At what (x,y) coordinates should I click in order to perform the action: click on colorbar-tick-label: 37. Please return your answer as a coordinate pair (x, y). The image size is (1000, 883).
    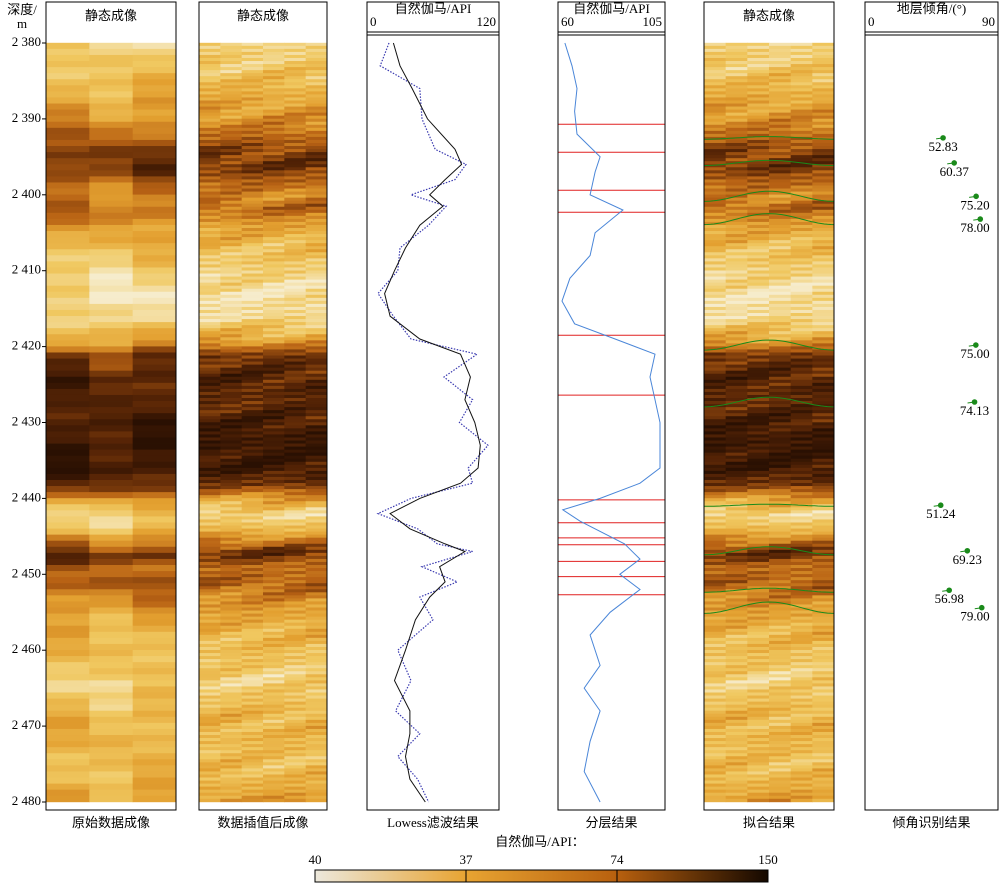
    Looking at the image, I should click on (467, 859).